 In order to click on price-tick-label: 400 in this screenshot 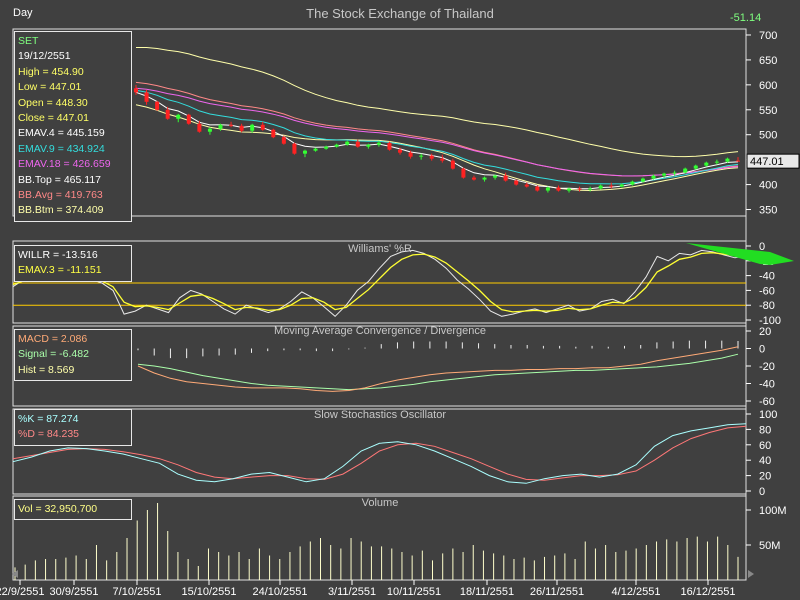, I will do `click(768, 186)`.